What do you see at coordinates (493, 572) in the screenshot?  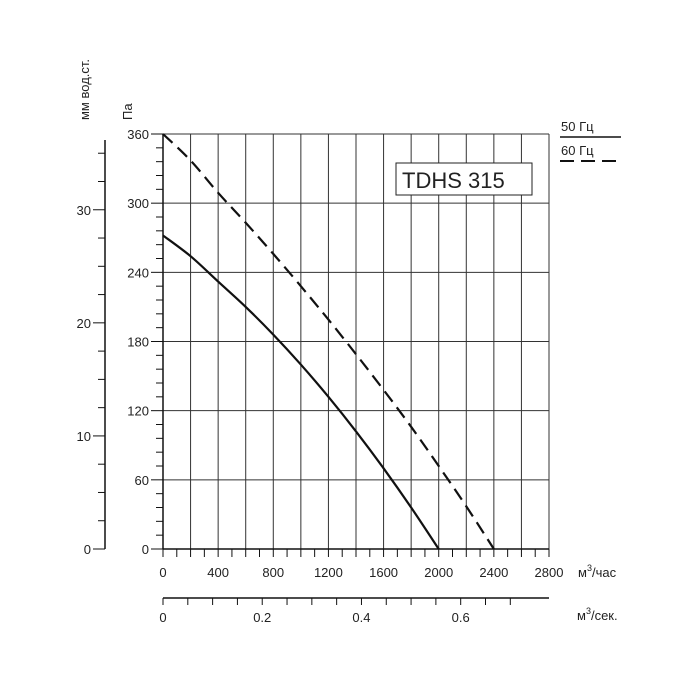 I see `flow-hourly-tick-label: 2400` at bounding box center [493, 572].